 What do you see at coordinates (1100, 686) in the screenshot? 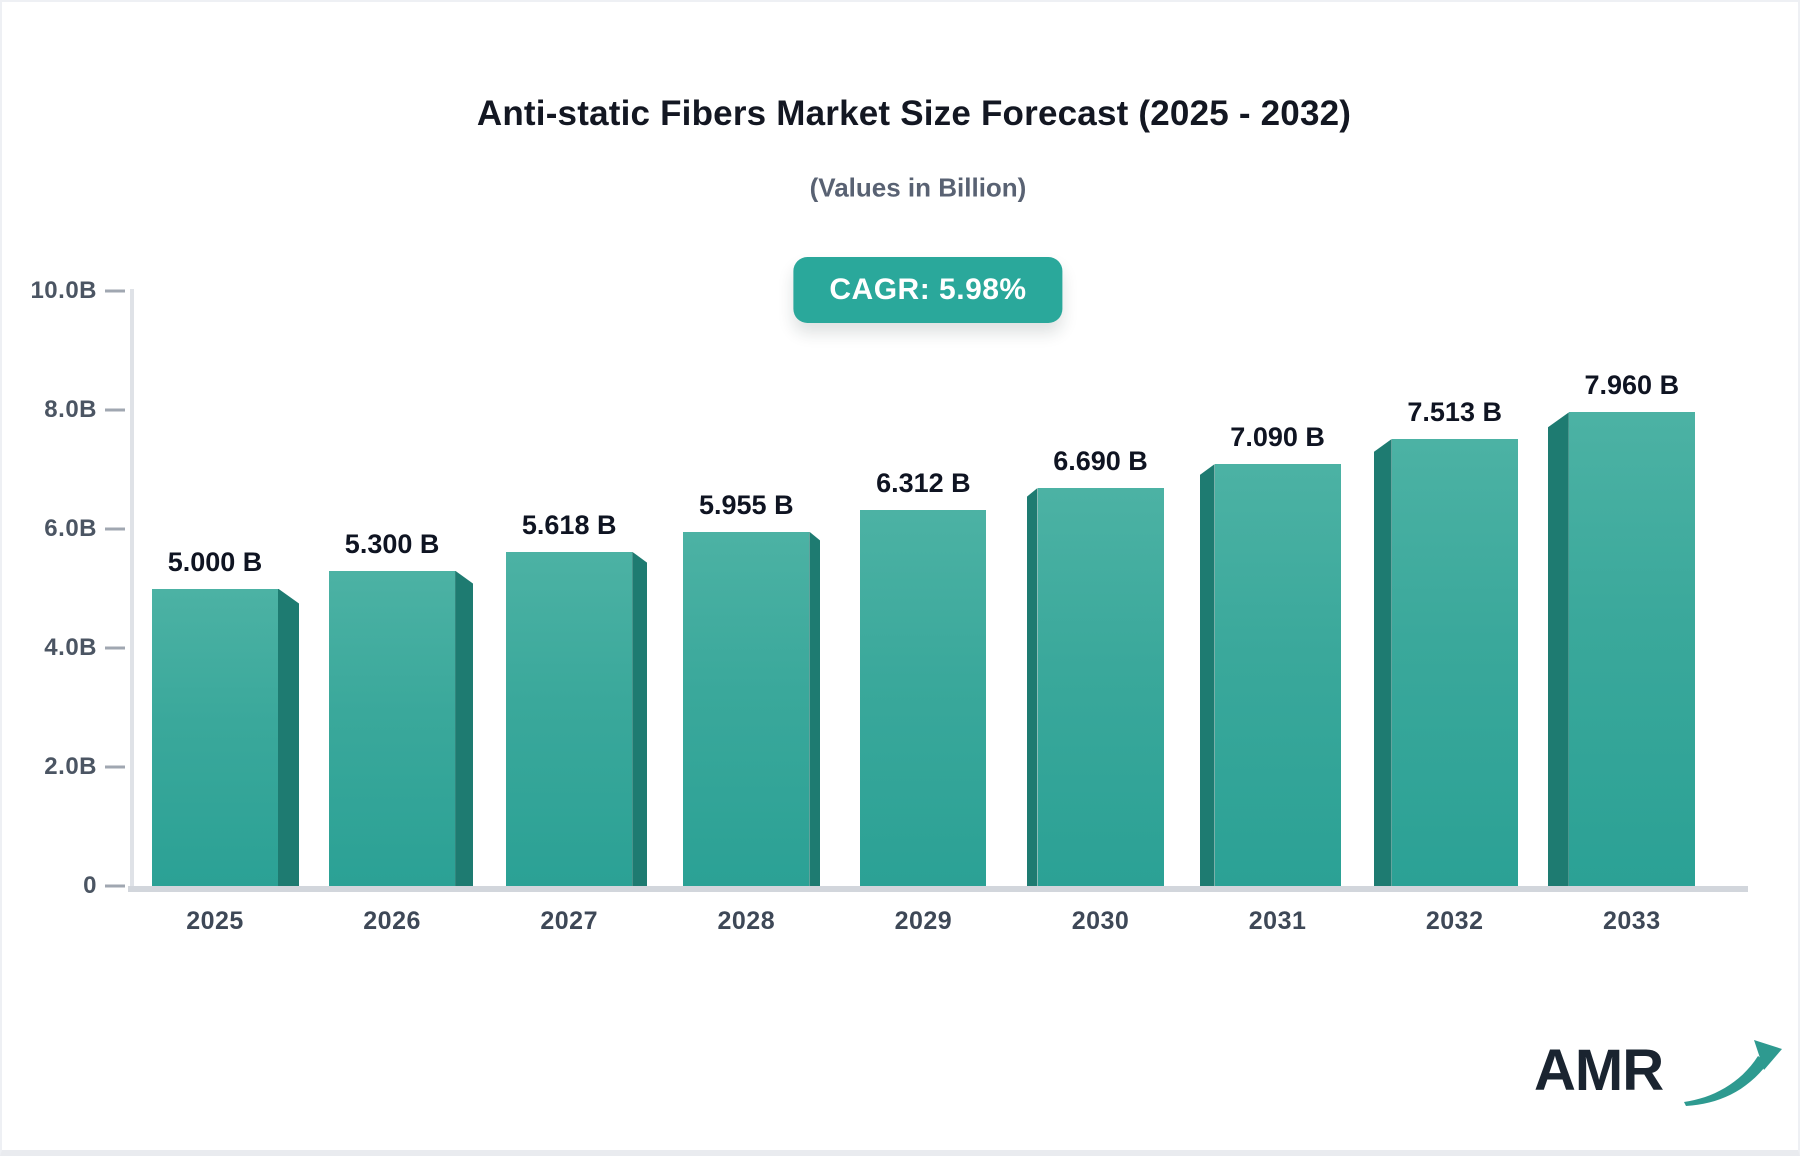
I see `bar-2030` at bounding box center [1100, 686].